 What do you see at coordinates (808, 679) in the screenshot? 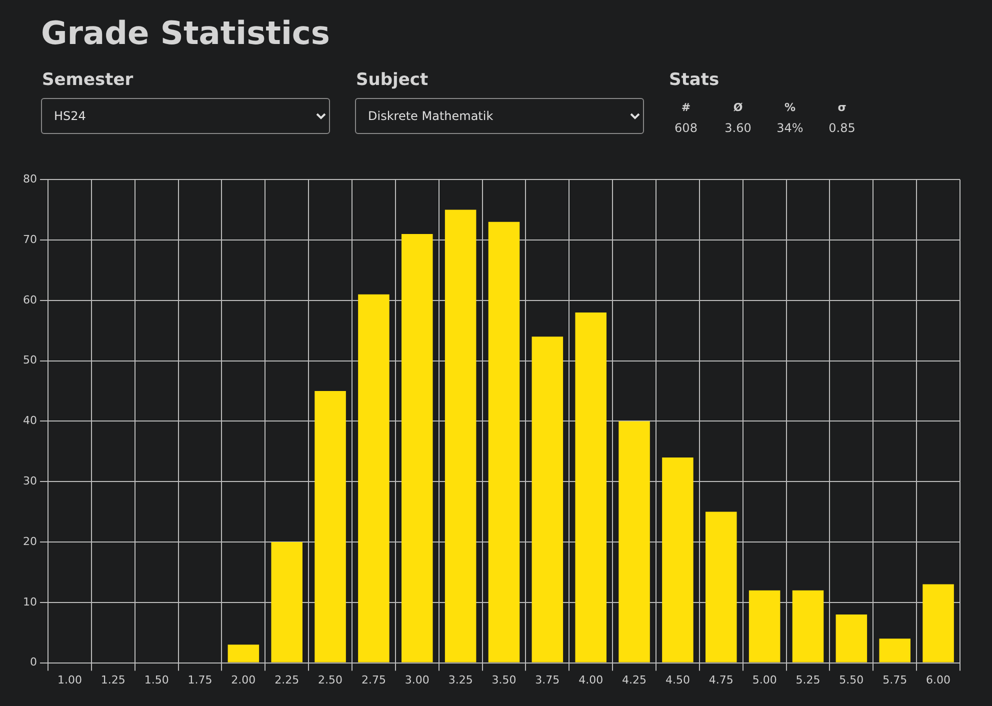
I see `x-tick-label: 5.25` at bounding box center [808, 679].